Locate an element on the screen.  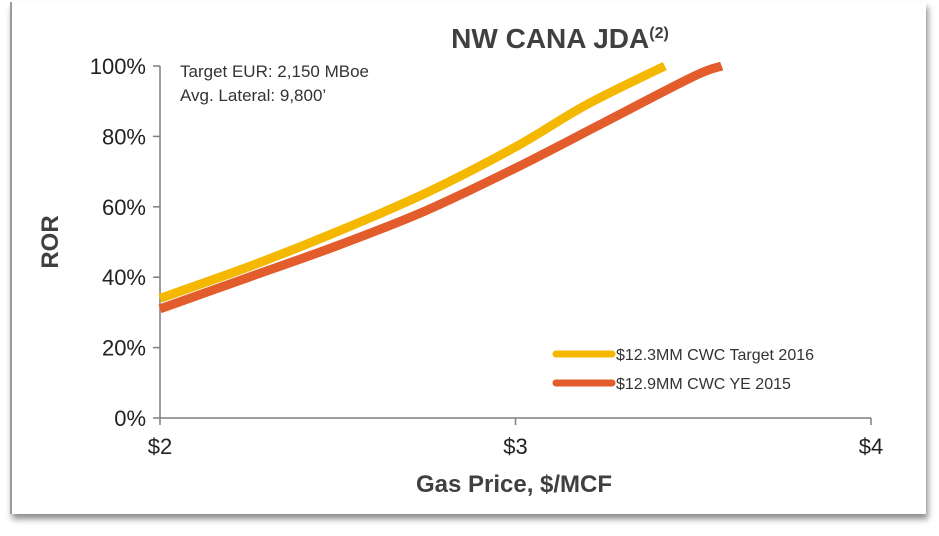
y-tick-label: 20% is located at coordinates (124, 348).